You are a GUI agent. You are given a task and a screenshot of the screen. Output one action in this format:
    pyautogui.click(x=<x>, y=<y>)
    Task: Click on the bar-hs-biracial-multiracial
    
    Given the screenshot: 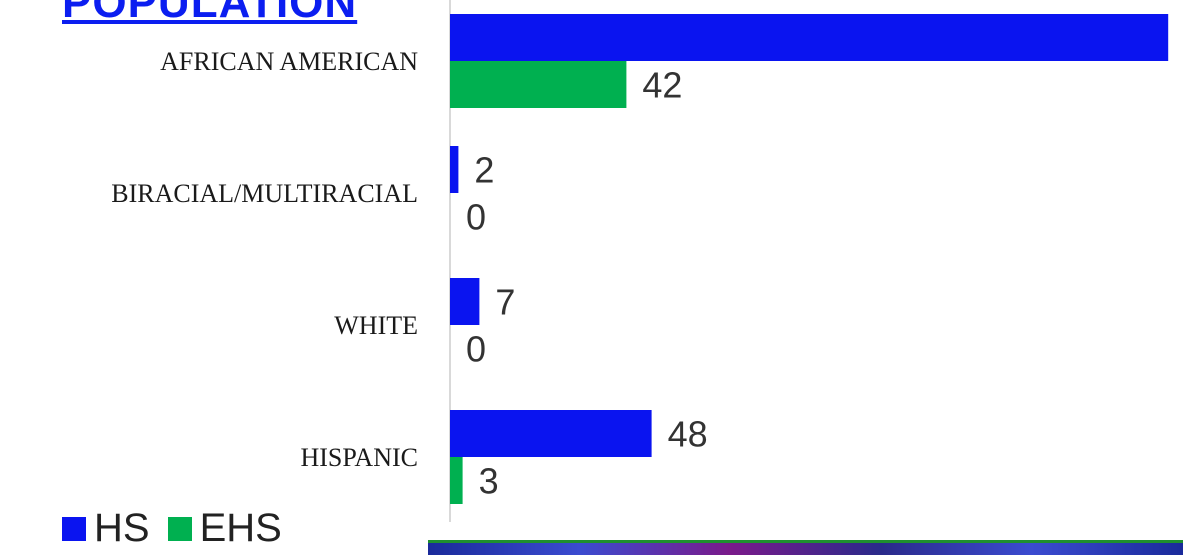 What is the action you would take?
    pyautogui.click(x=454, y=169)
    